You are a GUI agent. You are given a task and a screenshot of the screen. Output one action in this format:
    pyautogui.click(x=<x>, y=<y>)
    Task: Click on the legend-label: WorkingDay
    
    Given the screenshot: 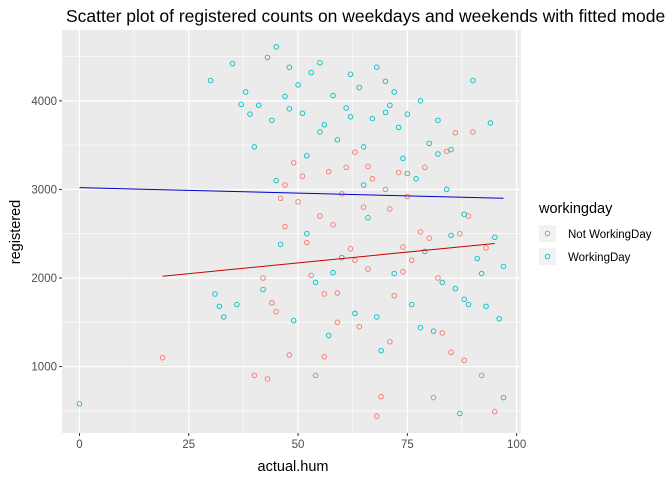 What is the action you would take?
    pyautogui.click(x=599, y=258)
    